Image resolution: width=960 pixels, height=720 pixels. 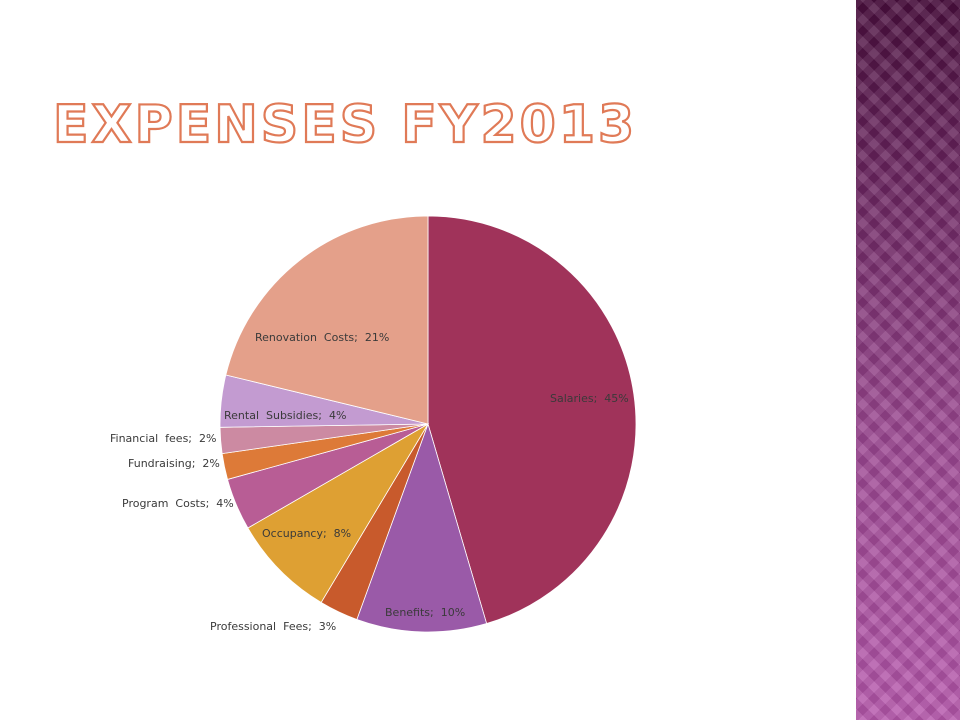 I want to click on slide-title: EXPENSES FY2013, so click(x=402, y=125).